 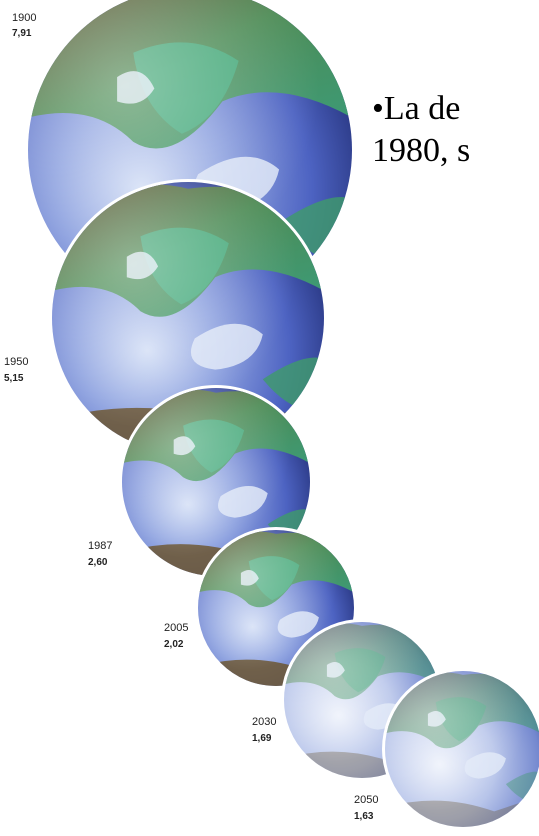 I want to click on year-label-1987: 1987, so click(x=100, y=546).